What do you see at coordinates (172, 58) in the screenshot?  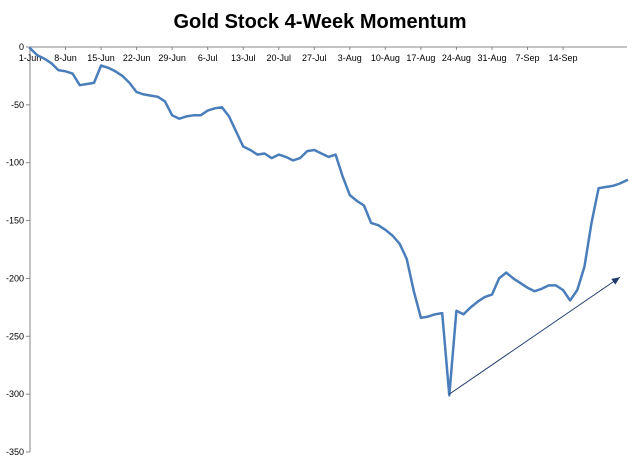 I see `x-tick-label: 29-Jun` at bounding box center [172, 58].